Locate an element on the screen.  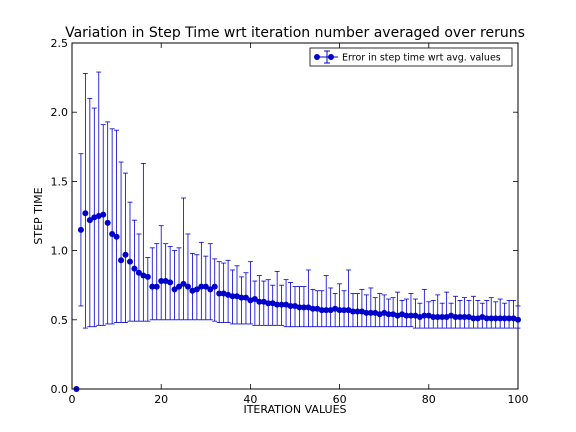
y-tick: 1.0 is located at coordinates (284, 251).